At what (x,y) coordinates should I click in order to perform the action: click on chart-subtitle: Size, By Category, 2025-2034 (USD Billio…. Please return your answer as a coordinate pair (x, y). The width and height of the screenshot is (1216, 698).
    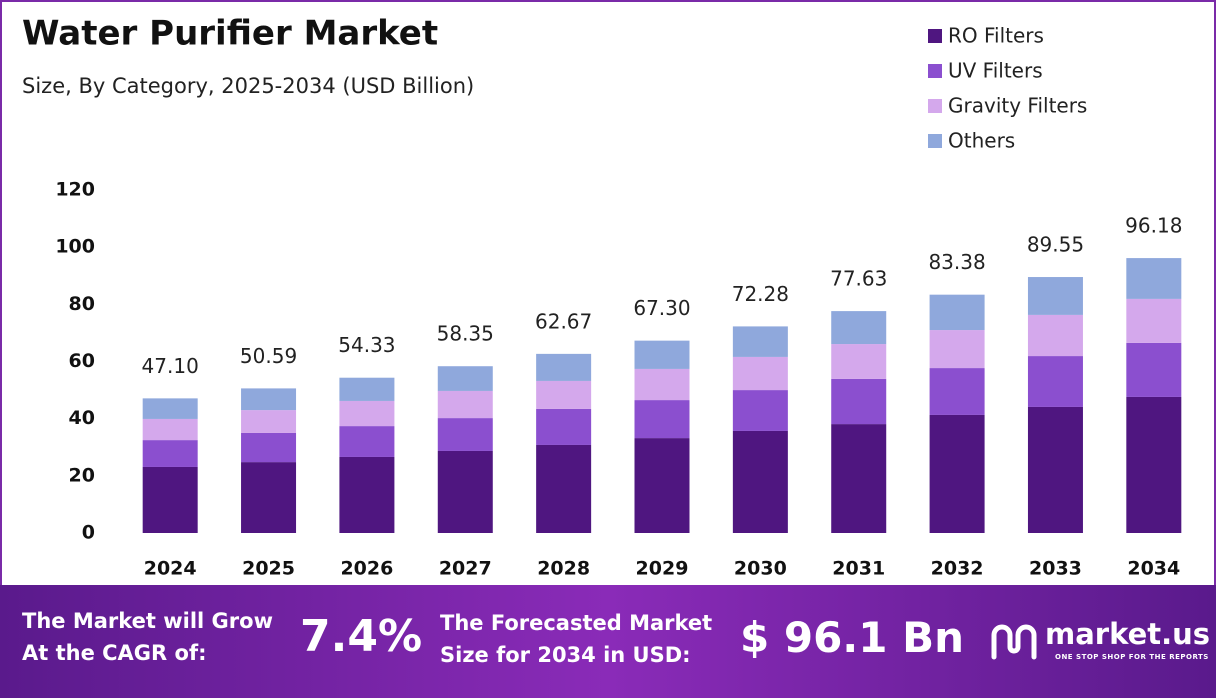
    Looking at the image, I should click on (248, 86).